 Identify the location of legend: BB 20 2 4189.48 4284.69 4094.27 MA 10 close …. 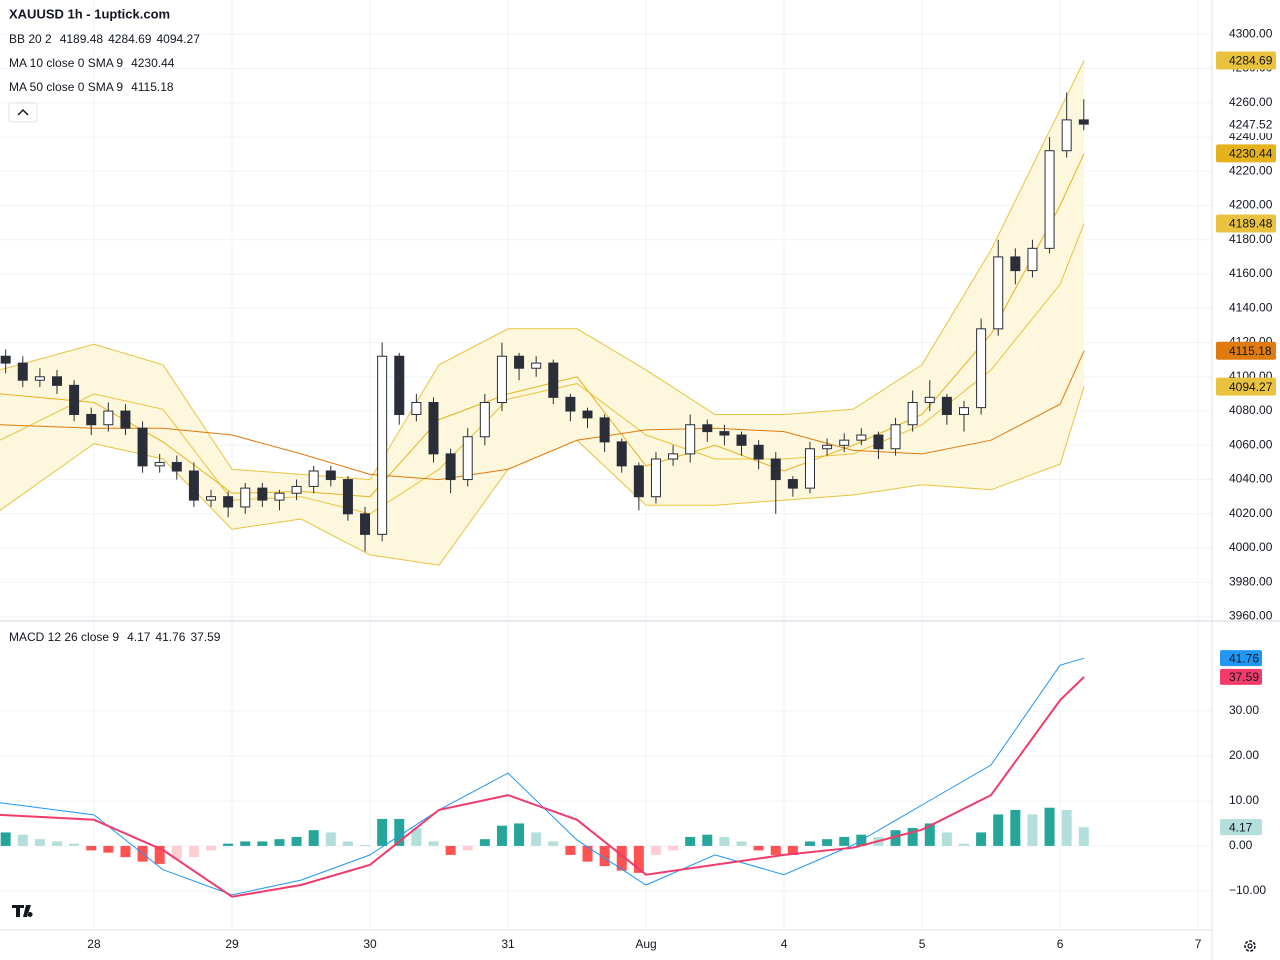
(115, 338).